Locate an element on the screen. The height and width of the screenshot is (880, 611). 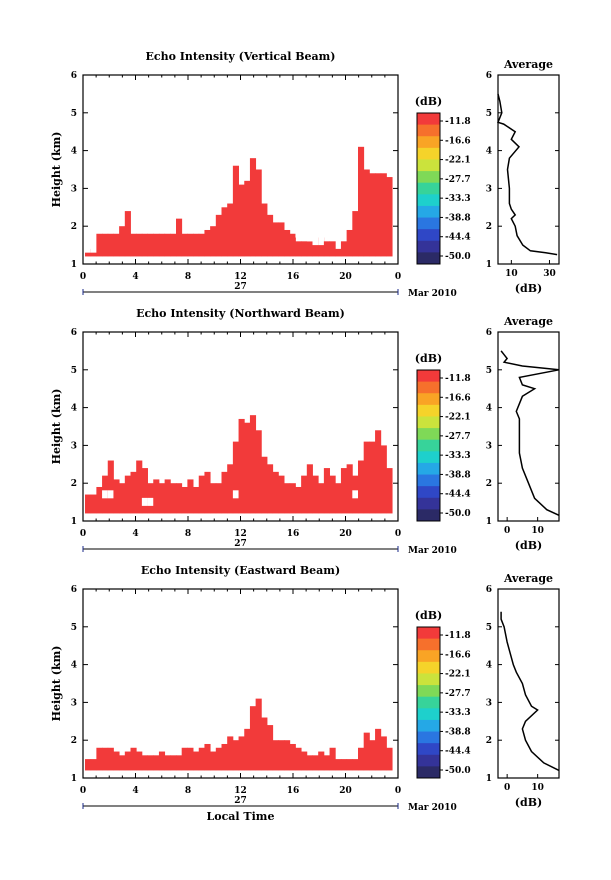
colorbar-label: -38.8 is located at coordinates (458, 475).